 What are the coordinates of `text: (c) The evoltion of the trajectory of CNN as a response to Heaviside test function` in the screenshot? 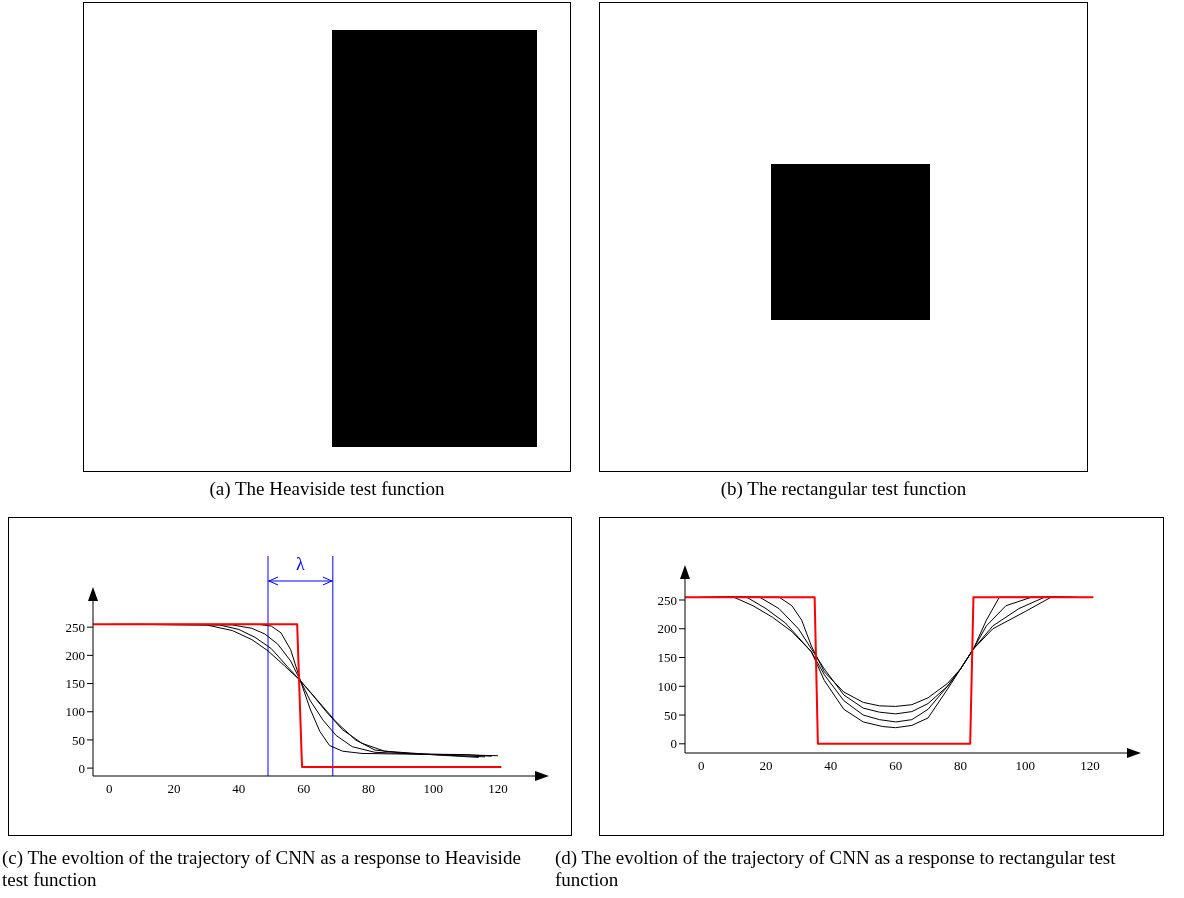 It's located at (262, 869).